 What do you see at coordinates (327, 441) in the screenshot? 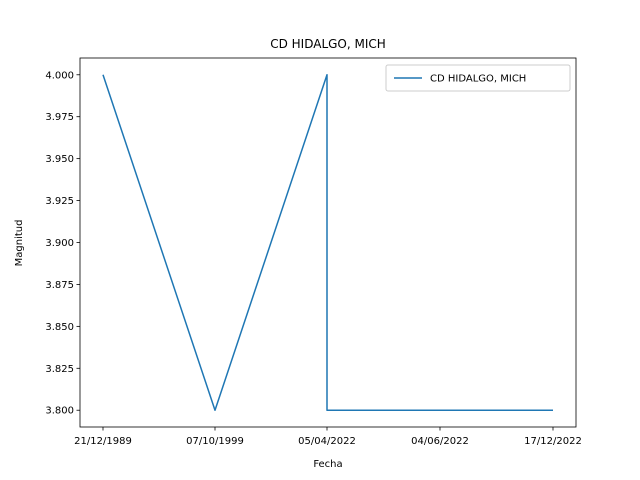
I see `x-tick-label: 05/04/2022` at bounding box center [327, 441].